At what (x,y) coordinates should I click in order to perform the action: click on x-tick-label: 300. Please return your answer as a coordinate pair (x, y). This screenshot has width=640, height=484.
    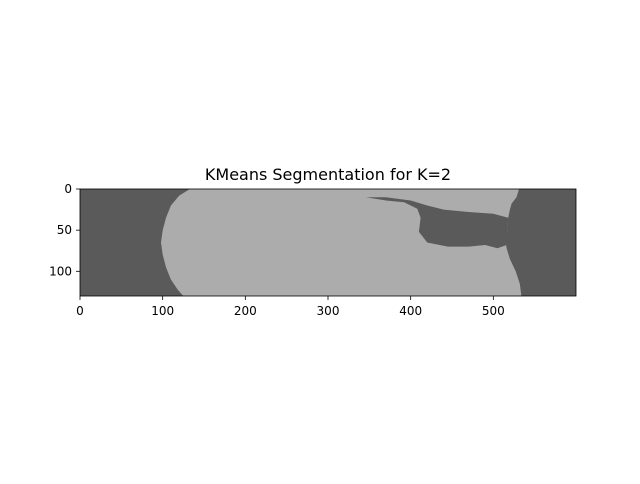
    Looking at the image, I should click on (328, 311).